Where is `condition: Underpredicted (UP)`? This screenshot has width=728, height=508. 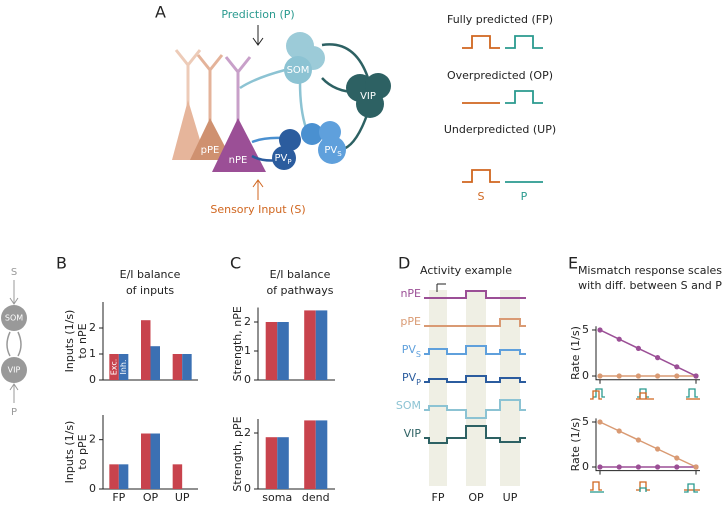
condition: Underpredicted (UP) is located at coordinates (500, 129).